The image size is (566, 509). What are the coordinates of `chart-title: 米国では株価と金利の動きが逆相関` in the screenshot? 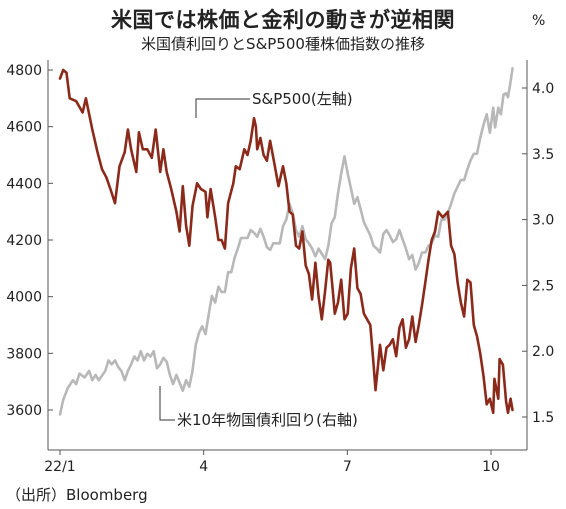 It's located at (283, 20).